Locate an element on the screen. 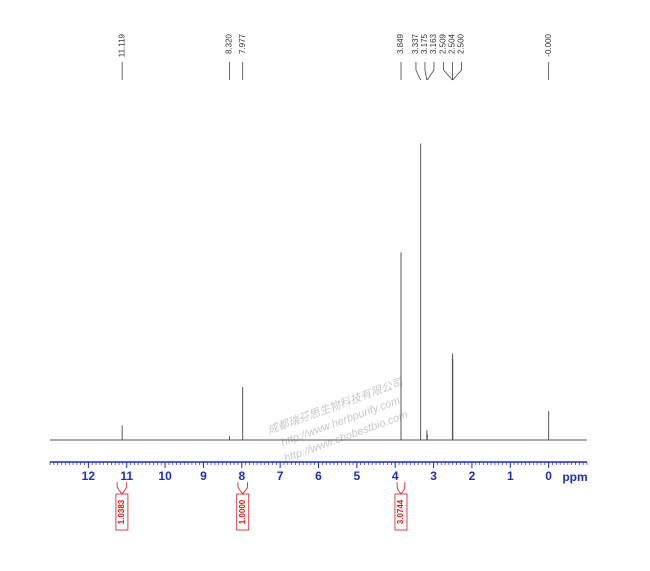 The image size is (650, 571). peak-label: 3.163 is located at coordinates (433, 43).